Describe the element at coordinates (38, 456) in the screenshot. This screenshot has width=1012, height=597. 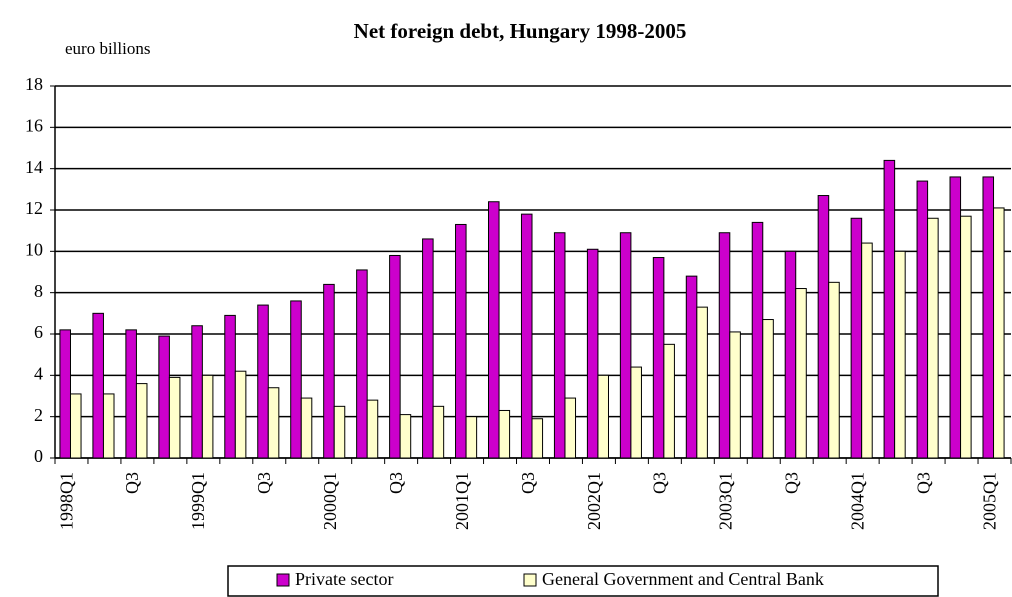
I see `y-tick-label: 0` at that location.